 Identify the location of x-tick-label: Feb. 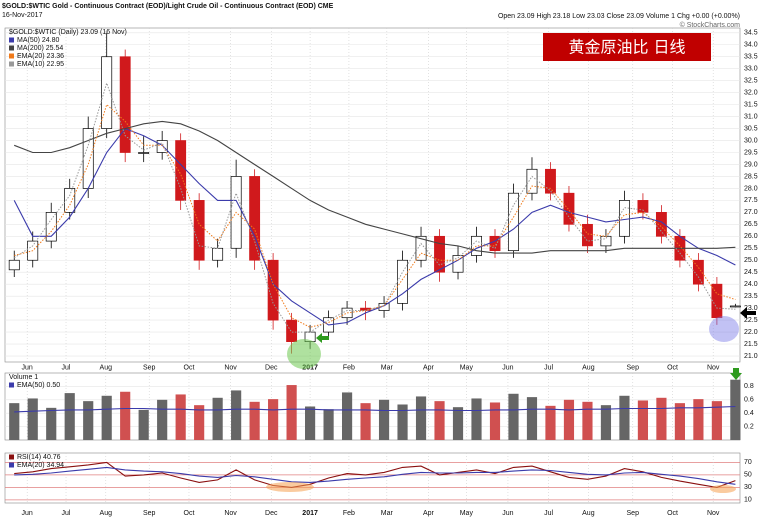
(349, 513).